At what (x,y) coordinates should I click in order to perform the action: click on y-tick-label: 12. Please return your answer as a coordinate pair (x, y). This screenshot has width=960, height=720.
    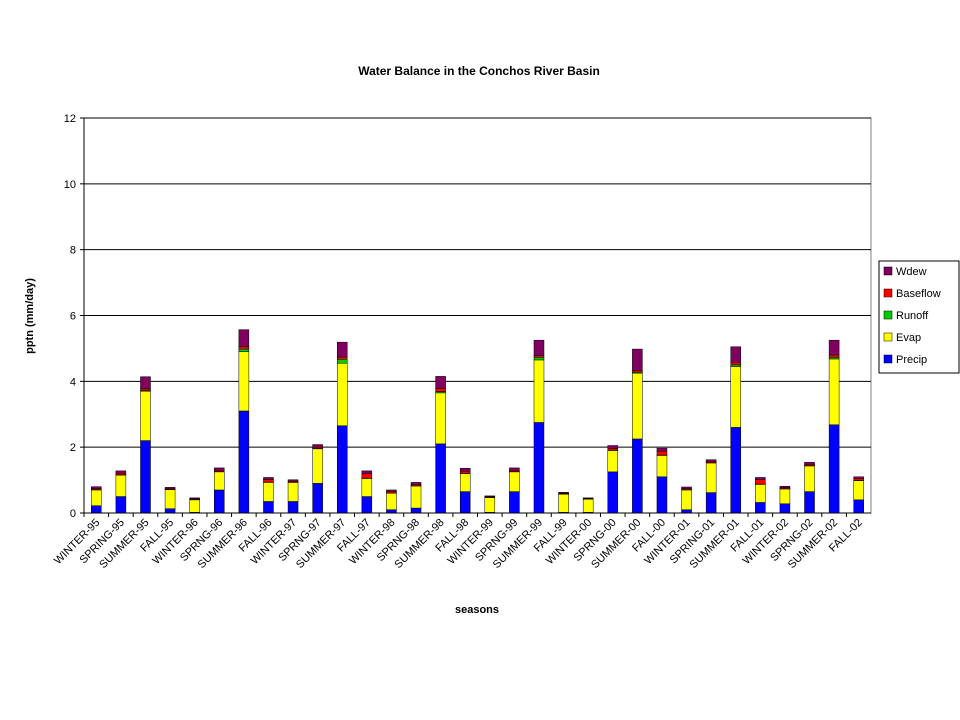
    Looking at the image, I should click on (70, 119).